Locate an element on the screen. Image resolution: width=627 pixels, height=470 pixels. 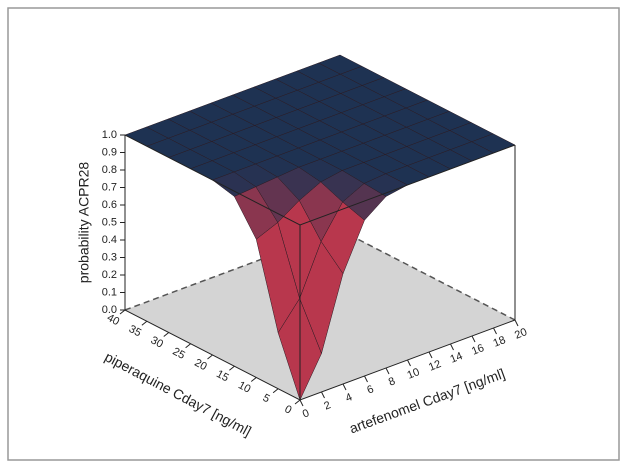
x-tick-label: 0 is located at coordinates (306, 413).